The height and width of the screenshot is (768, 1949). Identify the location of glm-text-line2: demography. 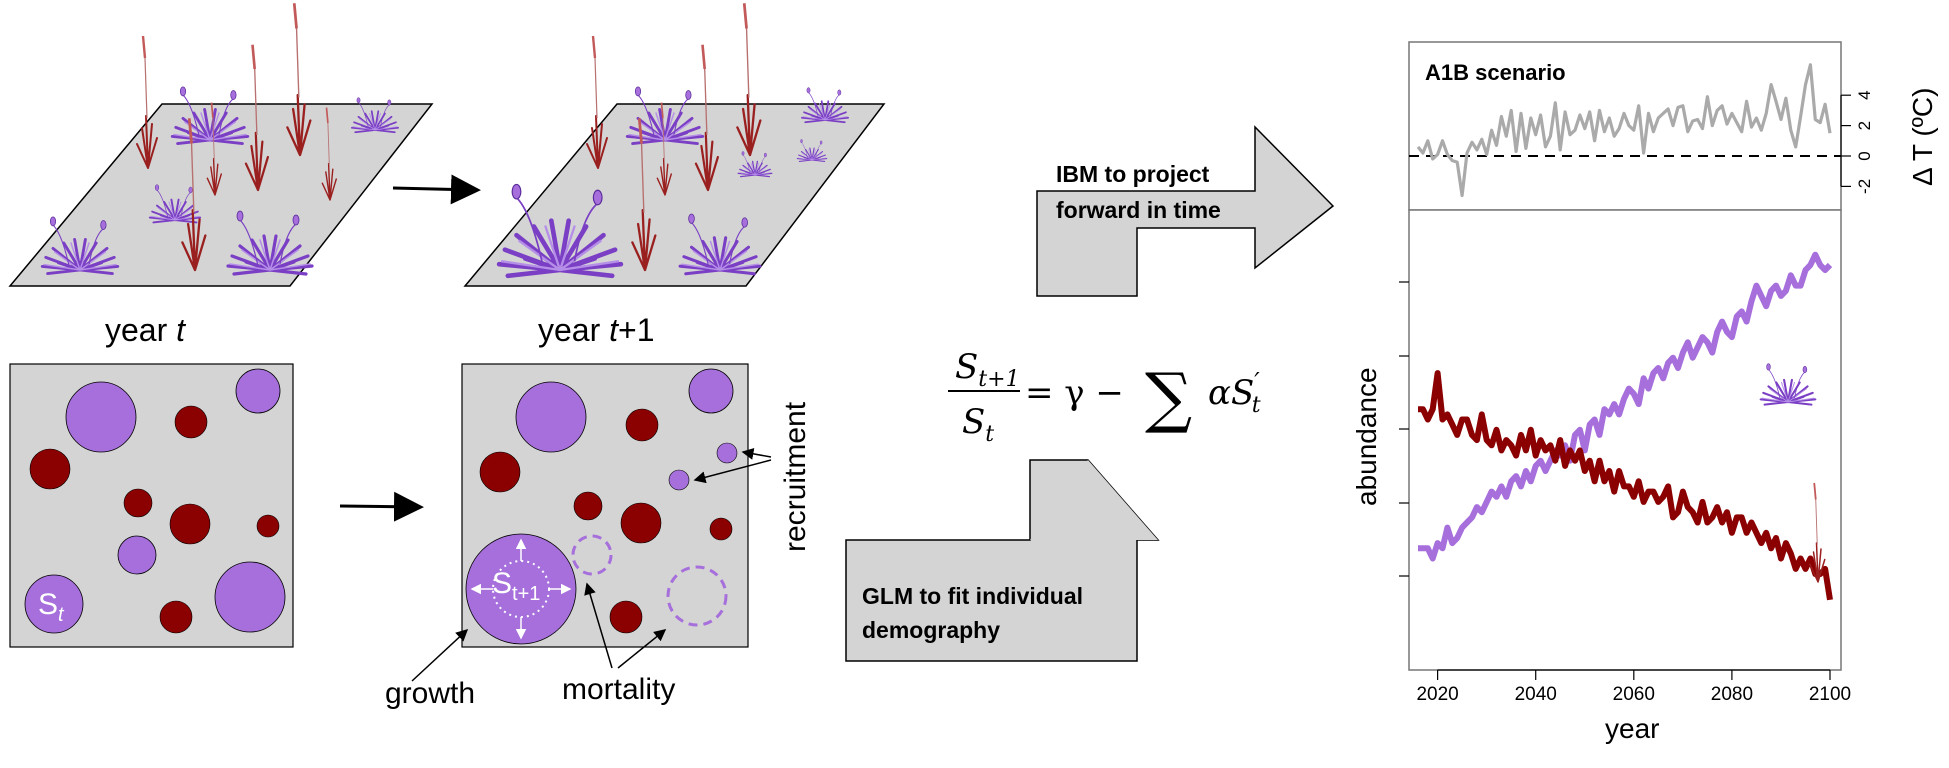
(931, 630).